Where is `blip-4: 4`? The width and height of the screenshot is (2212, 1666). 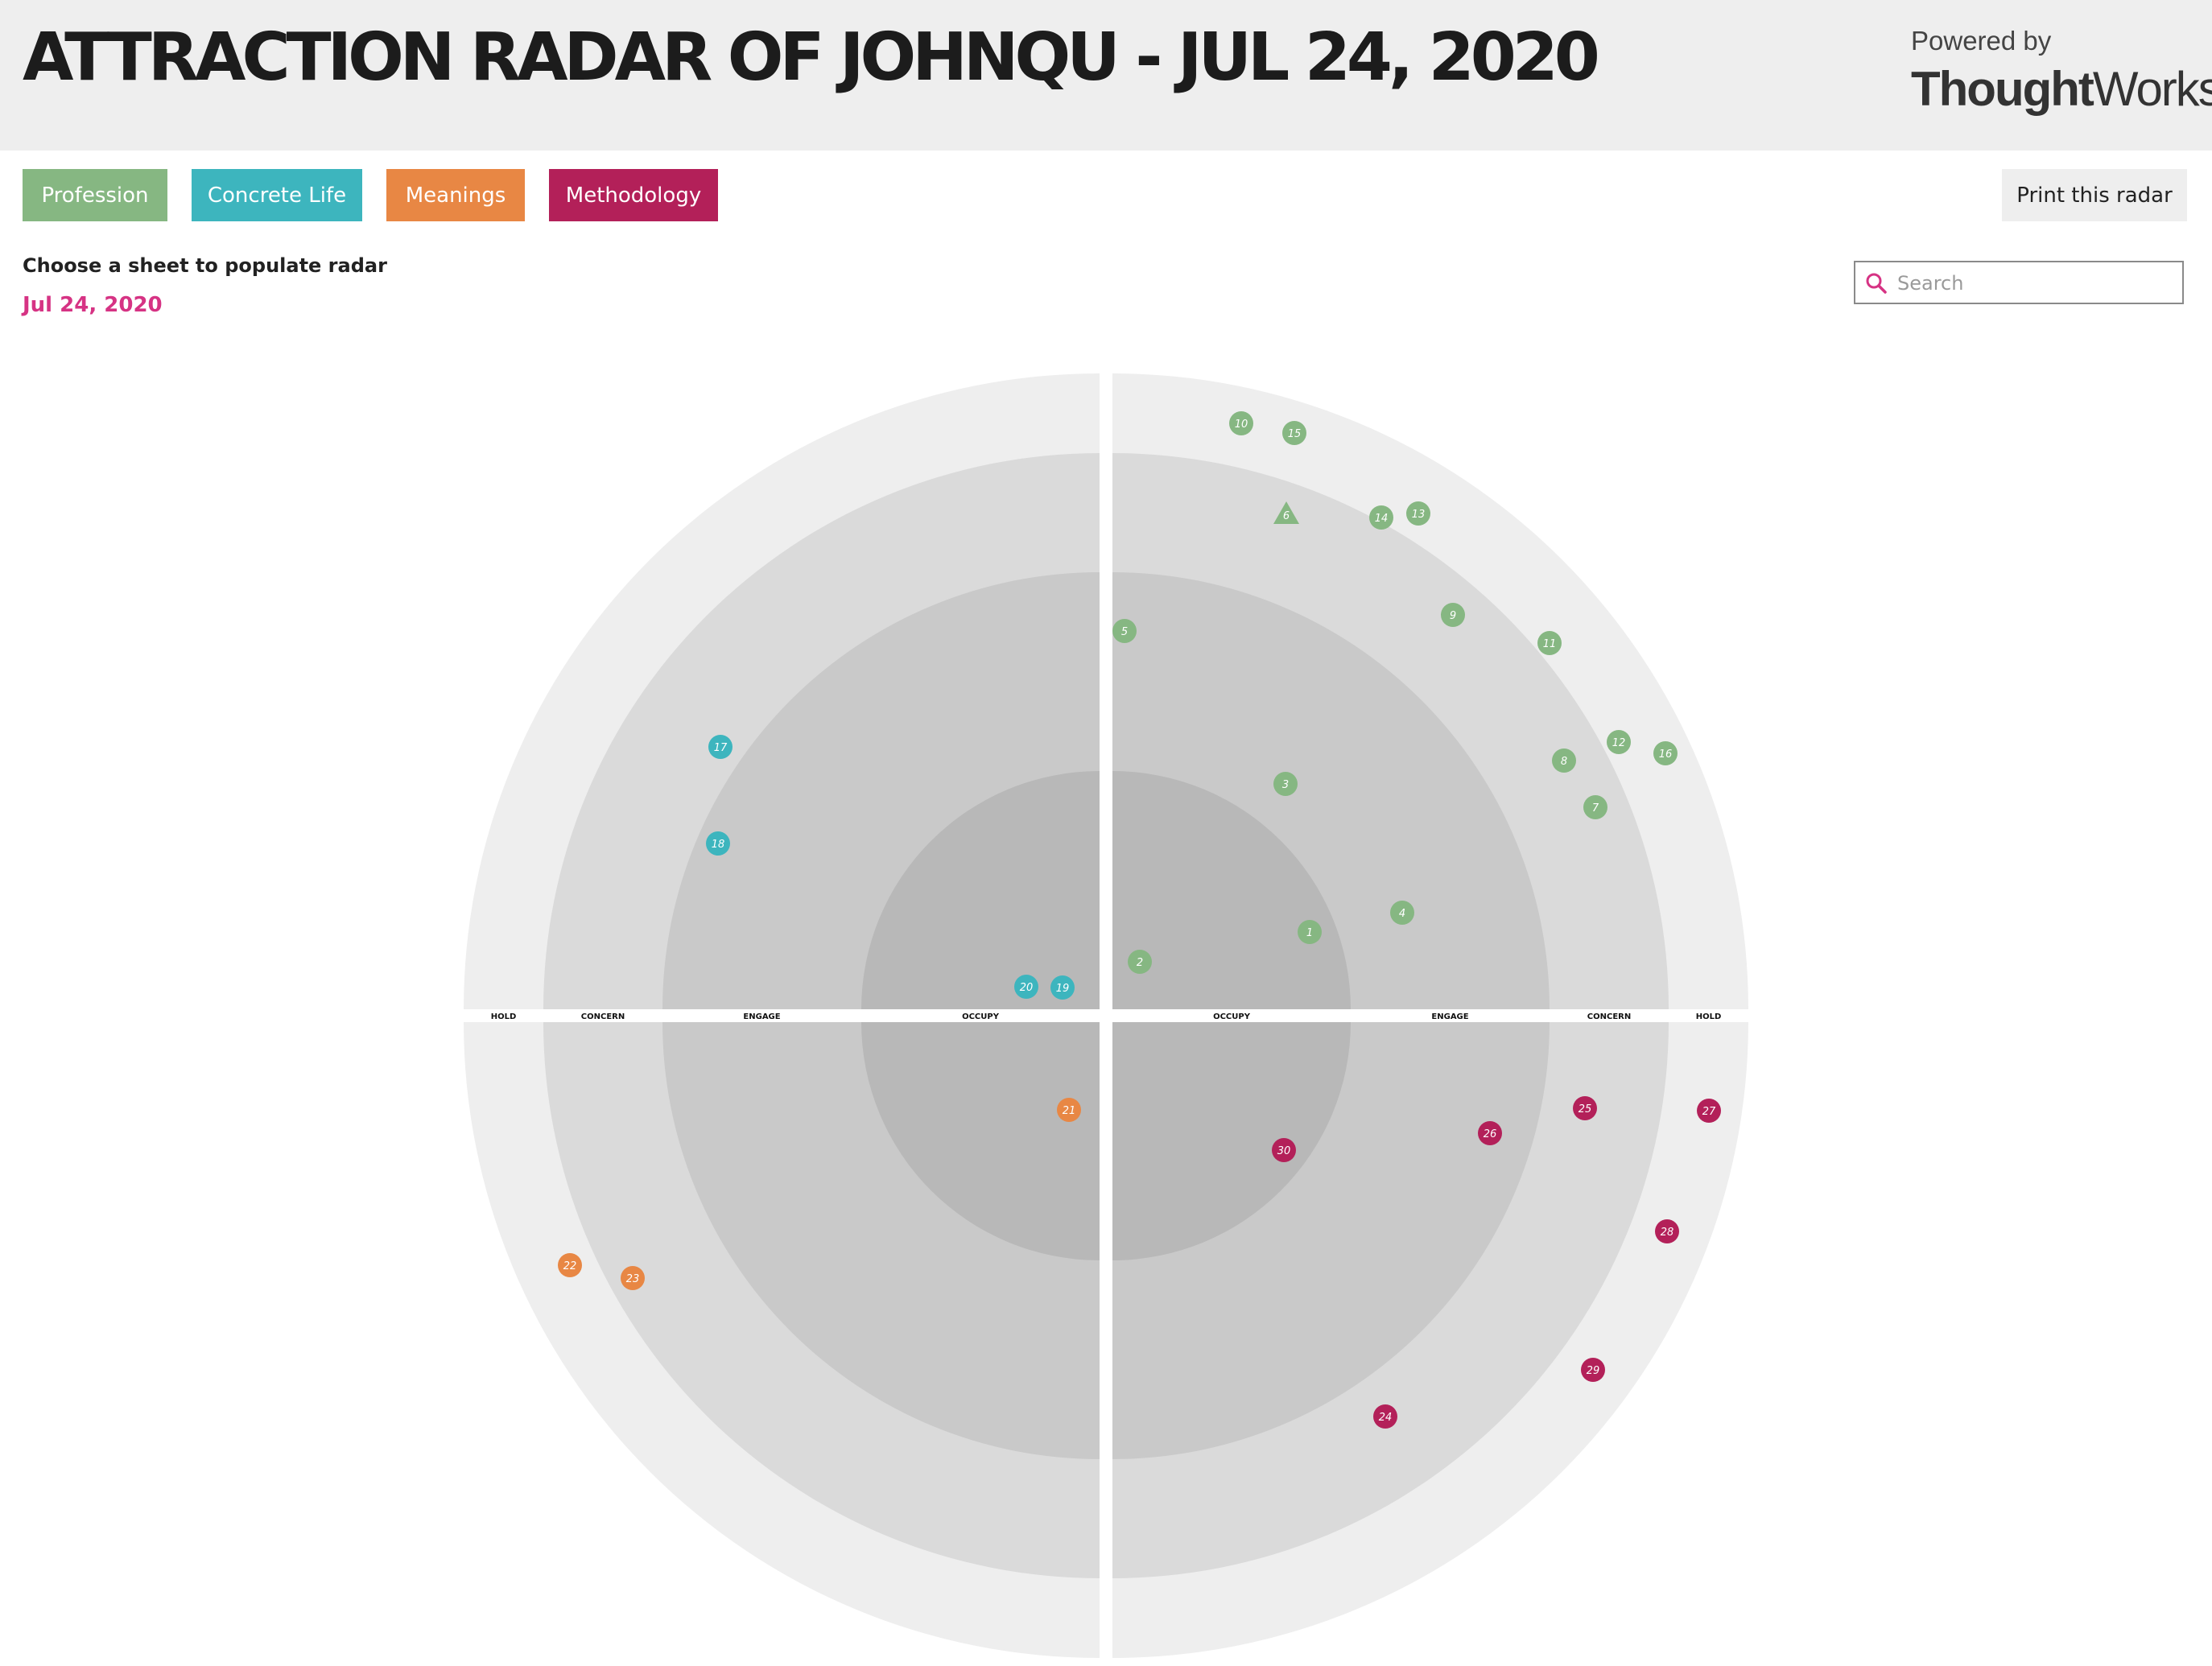
blip-4: 4 is located at coordinates (1402, 913).